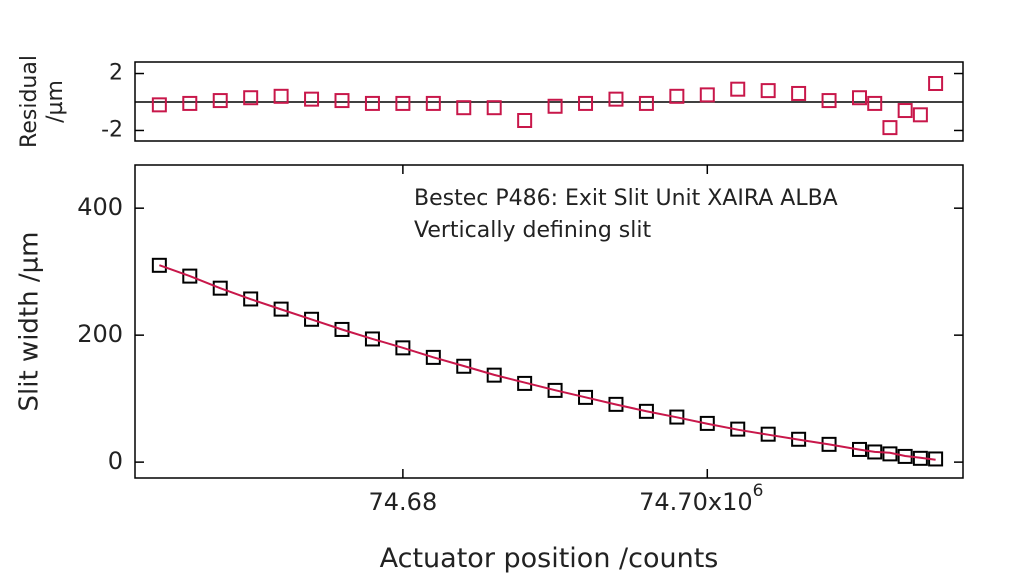  Describe the element at coordinates (626, 198) in the screenshot. I see `annotation: Bestec P486: Exit Slit Unit XAIRA ALBA` at that location.